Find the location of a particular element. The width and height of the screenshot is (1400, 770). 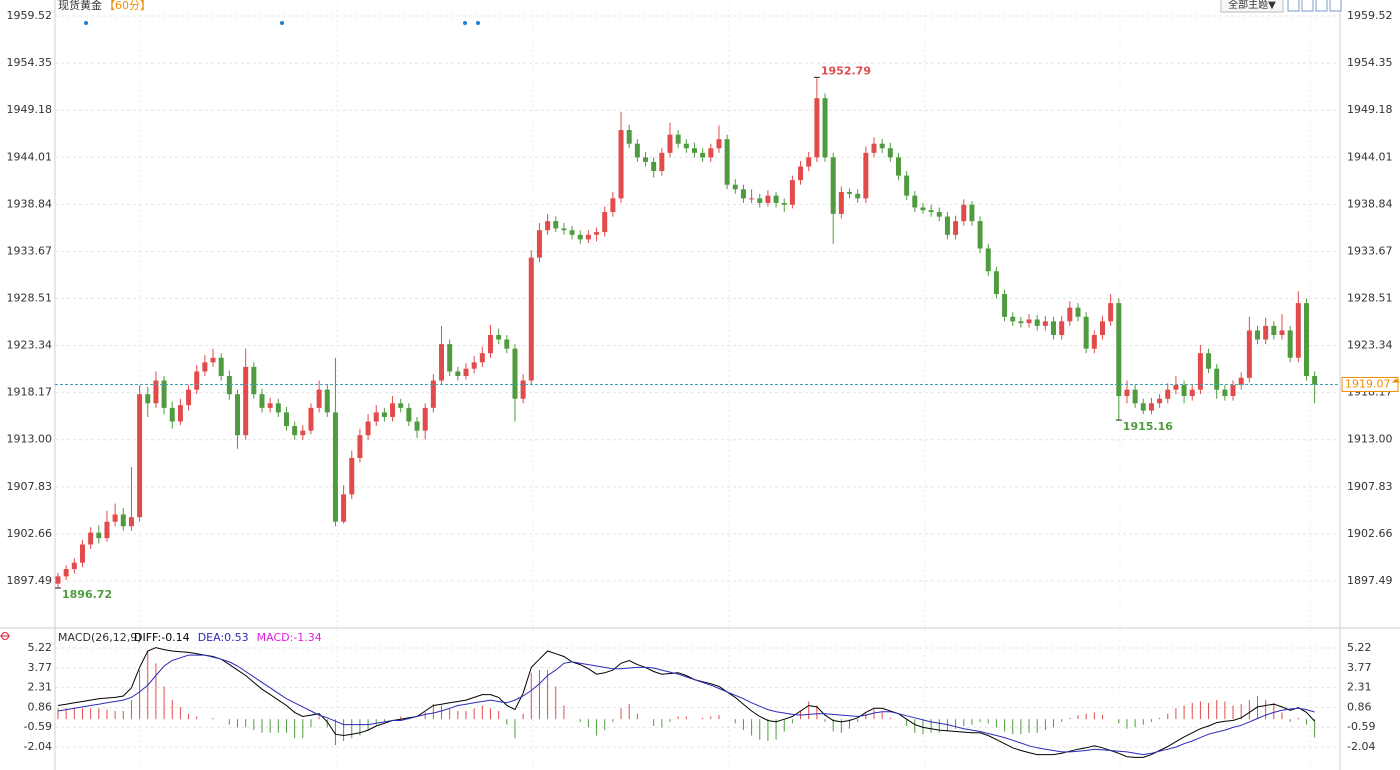

chart-subtitle: 【60分】 is located at coordinates (127, 6).